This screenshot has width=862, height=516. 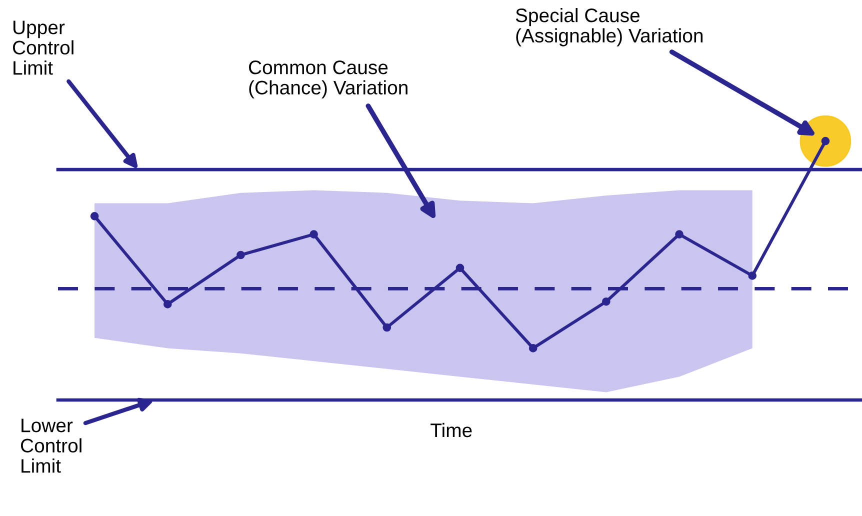 I want to click on text: Common Cause (Chance) Variation, so click(x=328, y=79).